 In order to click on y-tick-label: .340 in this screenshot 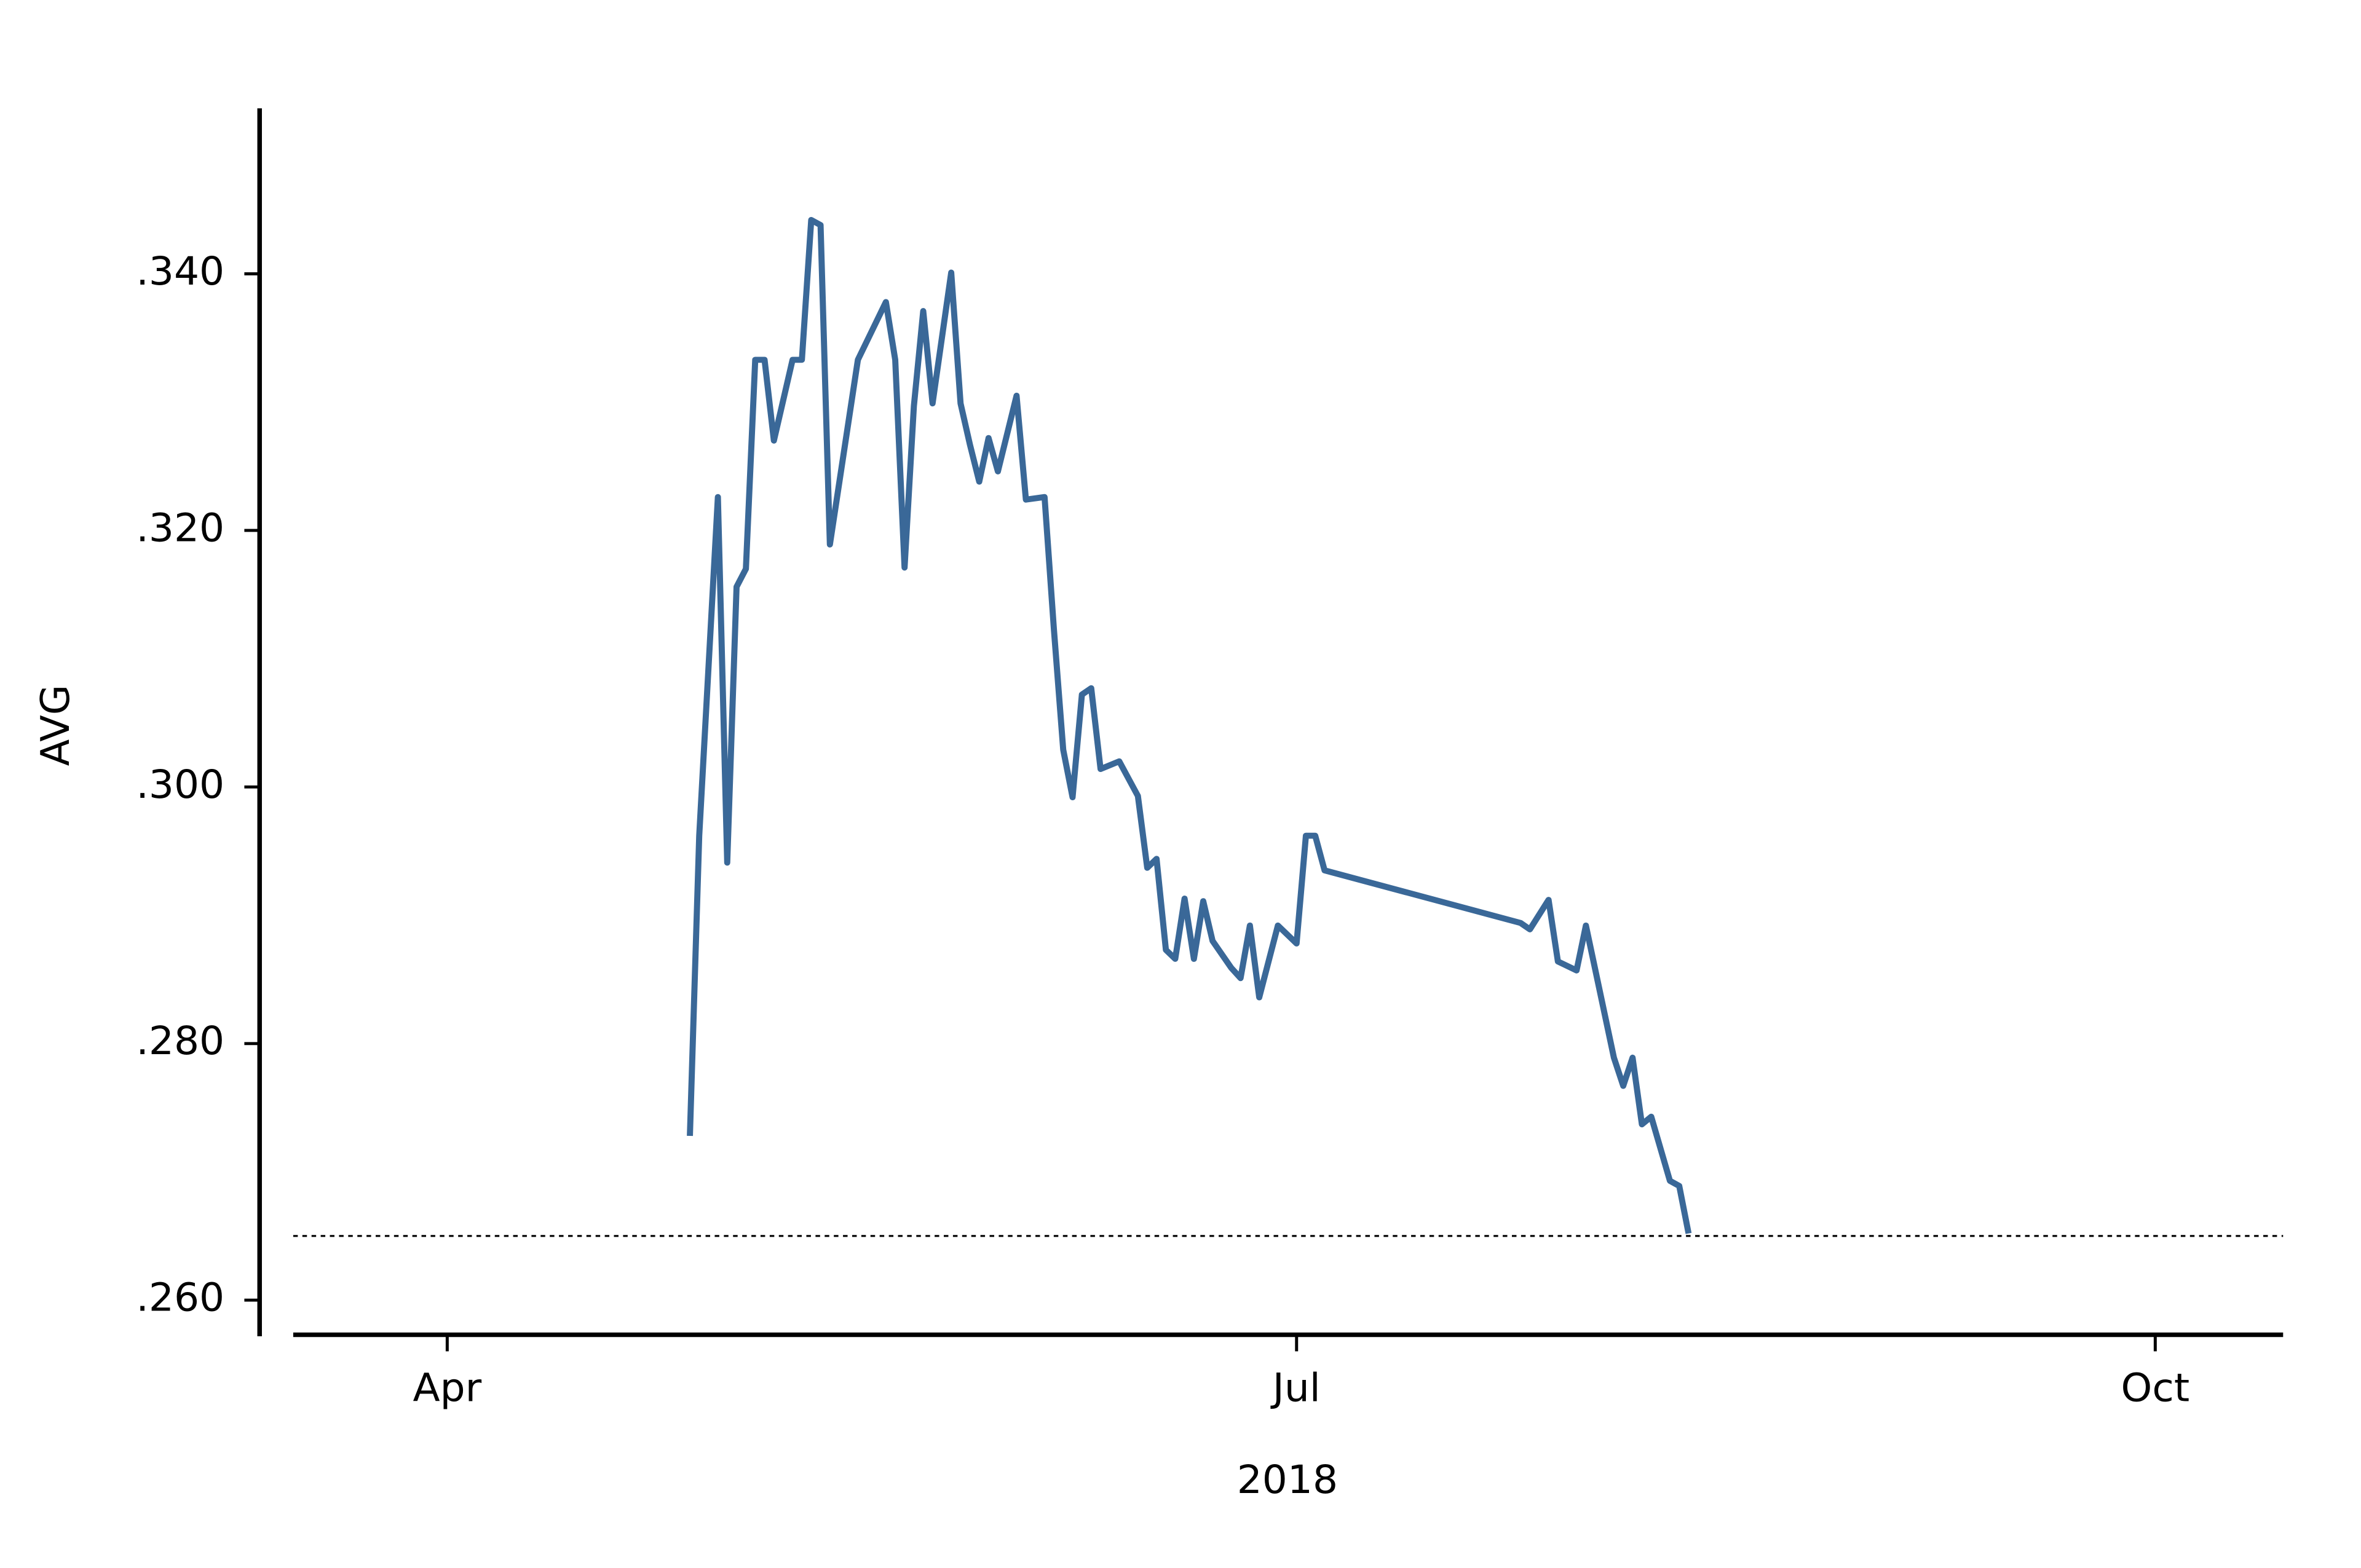, I will do `click(180, 271)`.